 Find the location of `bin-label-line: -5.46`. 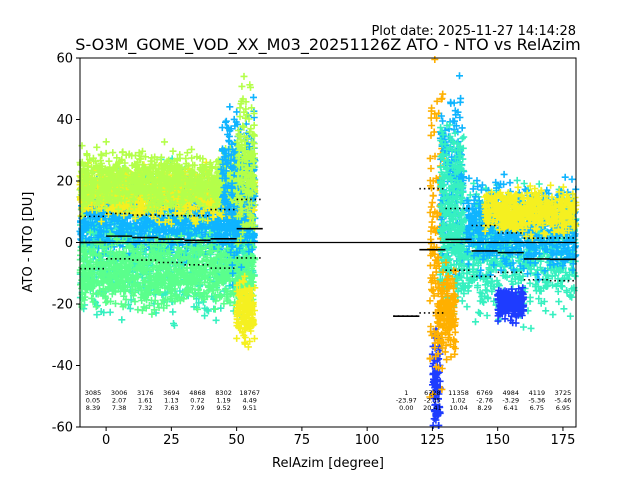

bin-label-line: -5.46 is located at coordinates (563, 401).